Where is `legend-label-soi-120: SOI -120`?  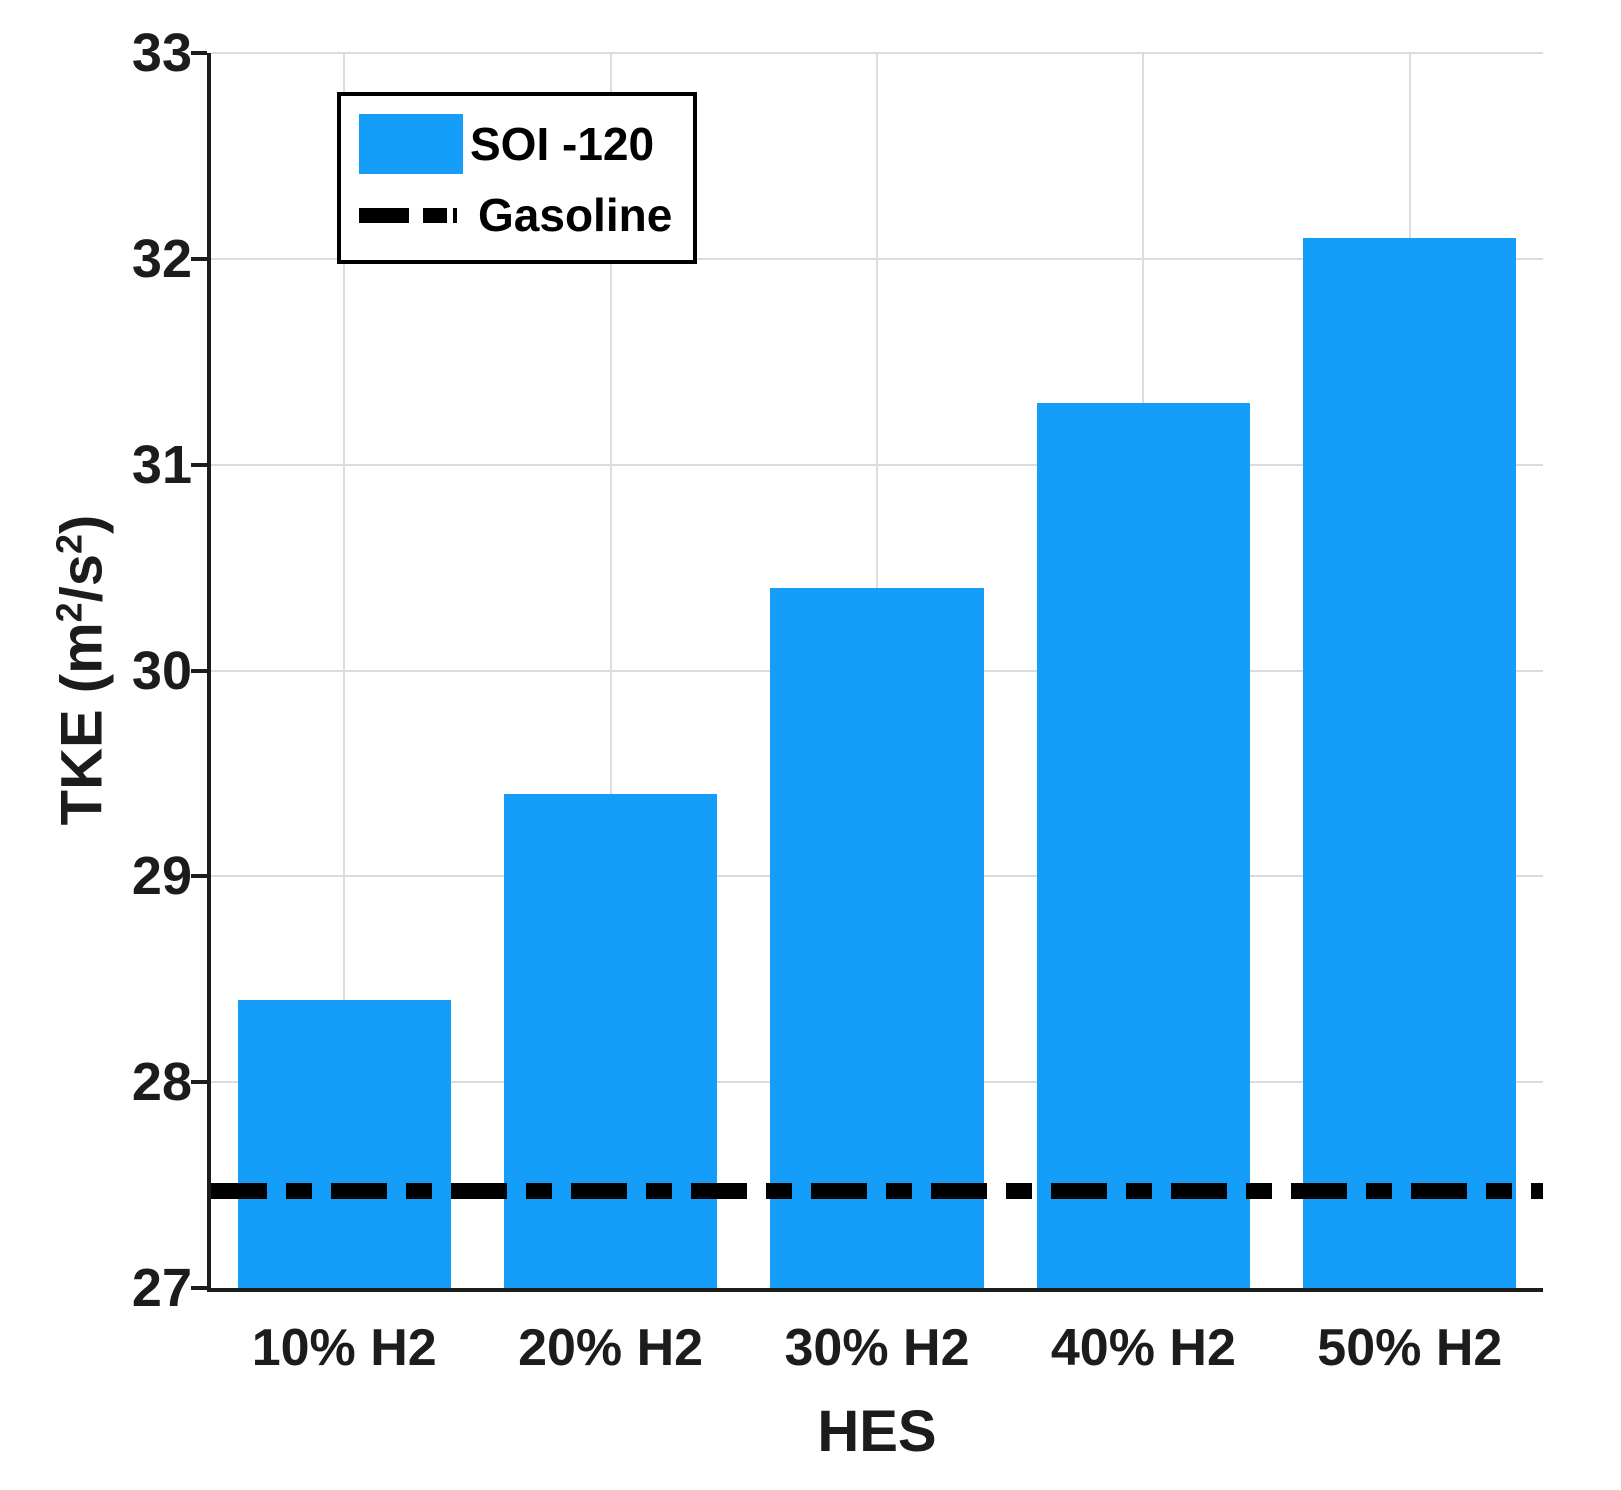
legend-label-soi-120: SOI -120 is located at coordinates (562, 144).